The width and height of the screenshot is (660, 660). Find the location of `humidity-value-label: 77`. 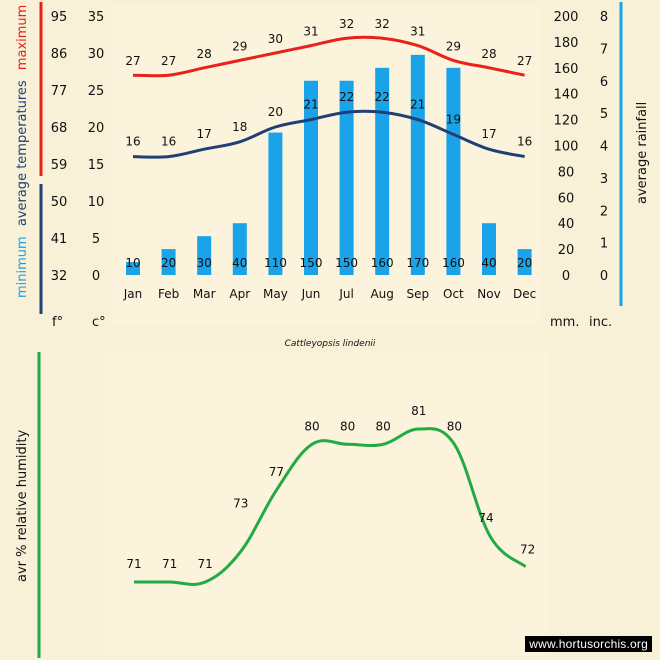

humidity-value-label: 77 is located at coordinates (276, 472).